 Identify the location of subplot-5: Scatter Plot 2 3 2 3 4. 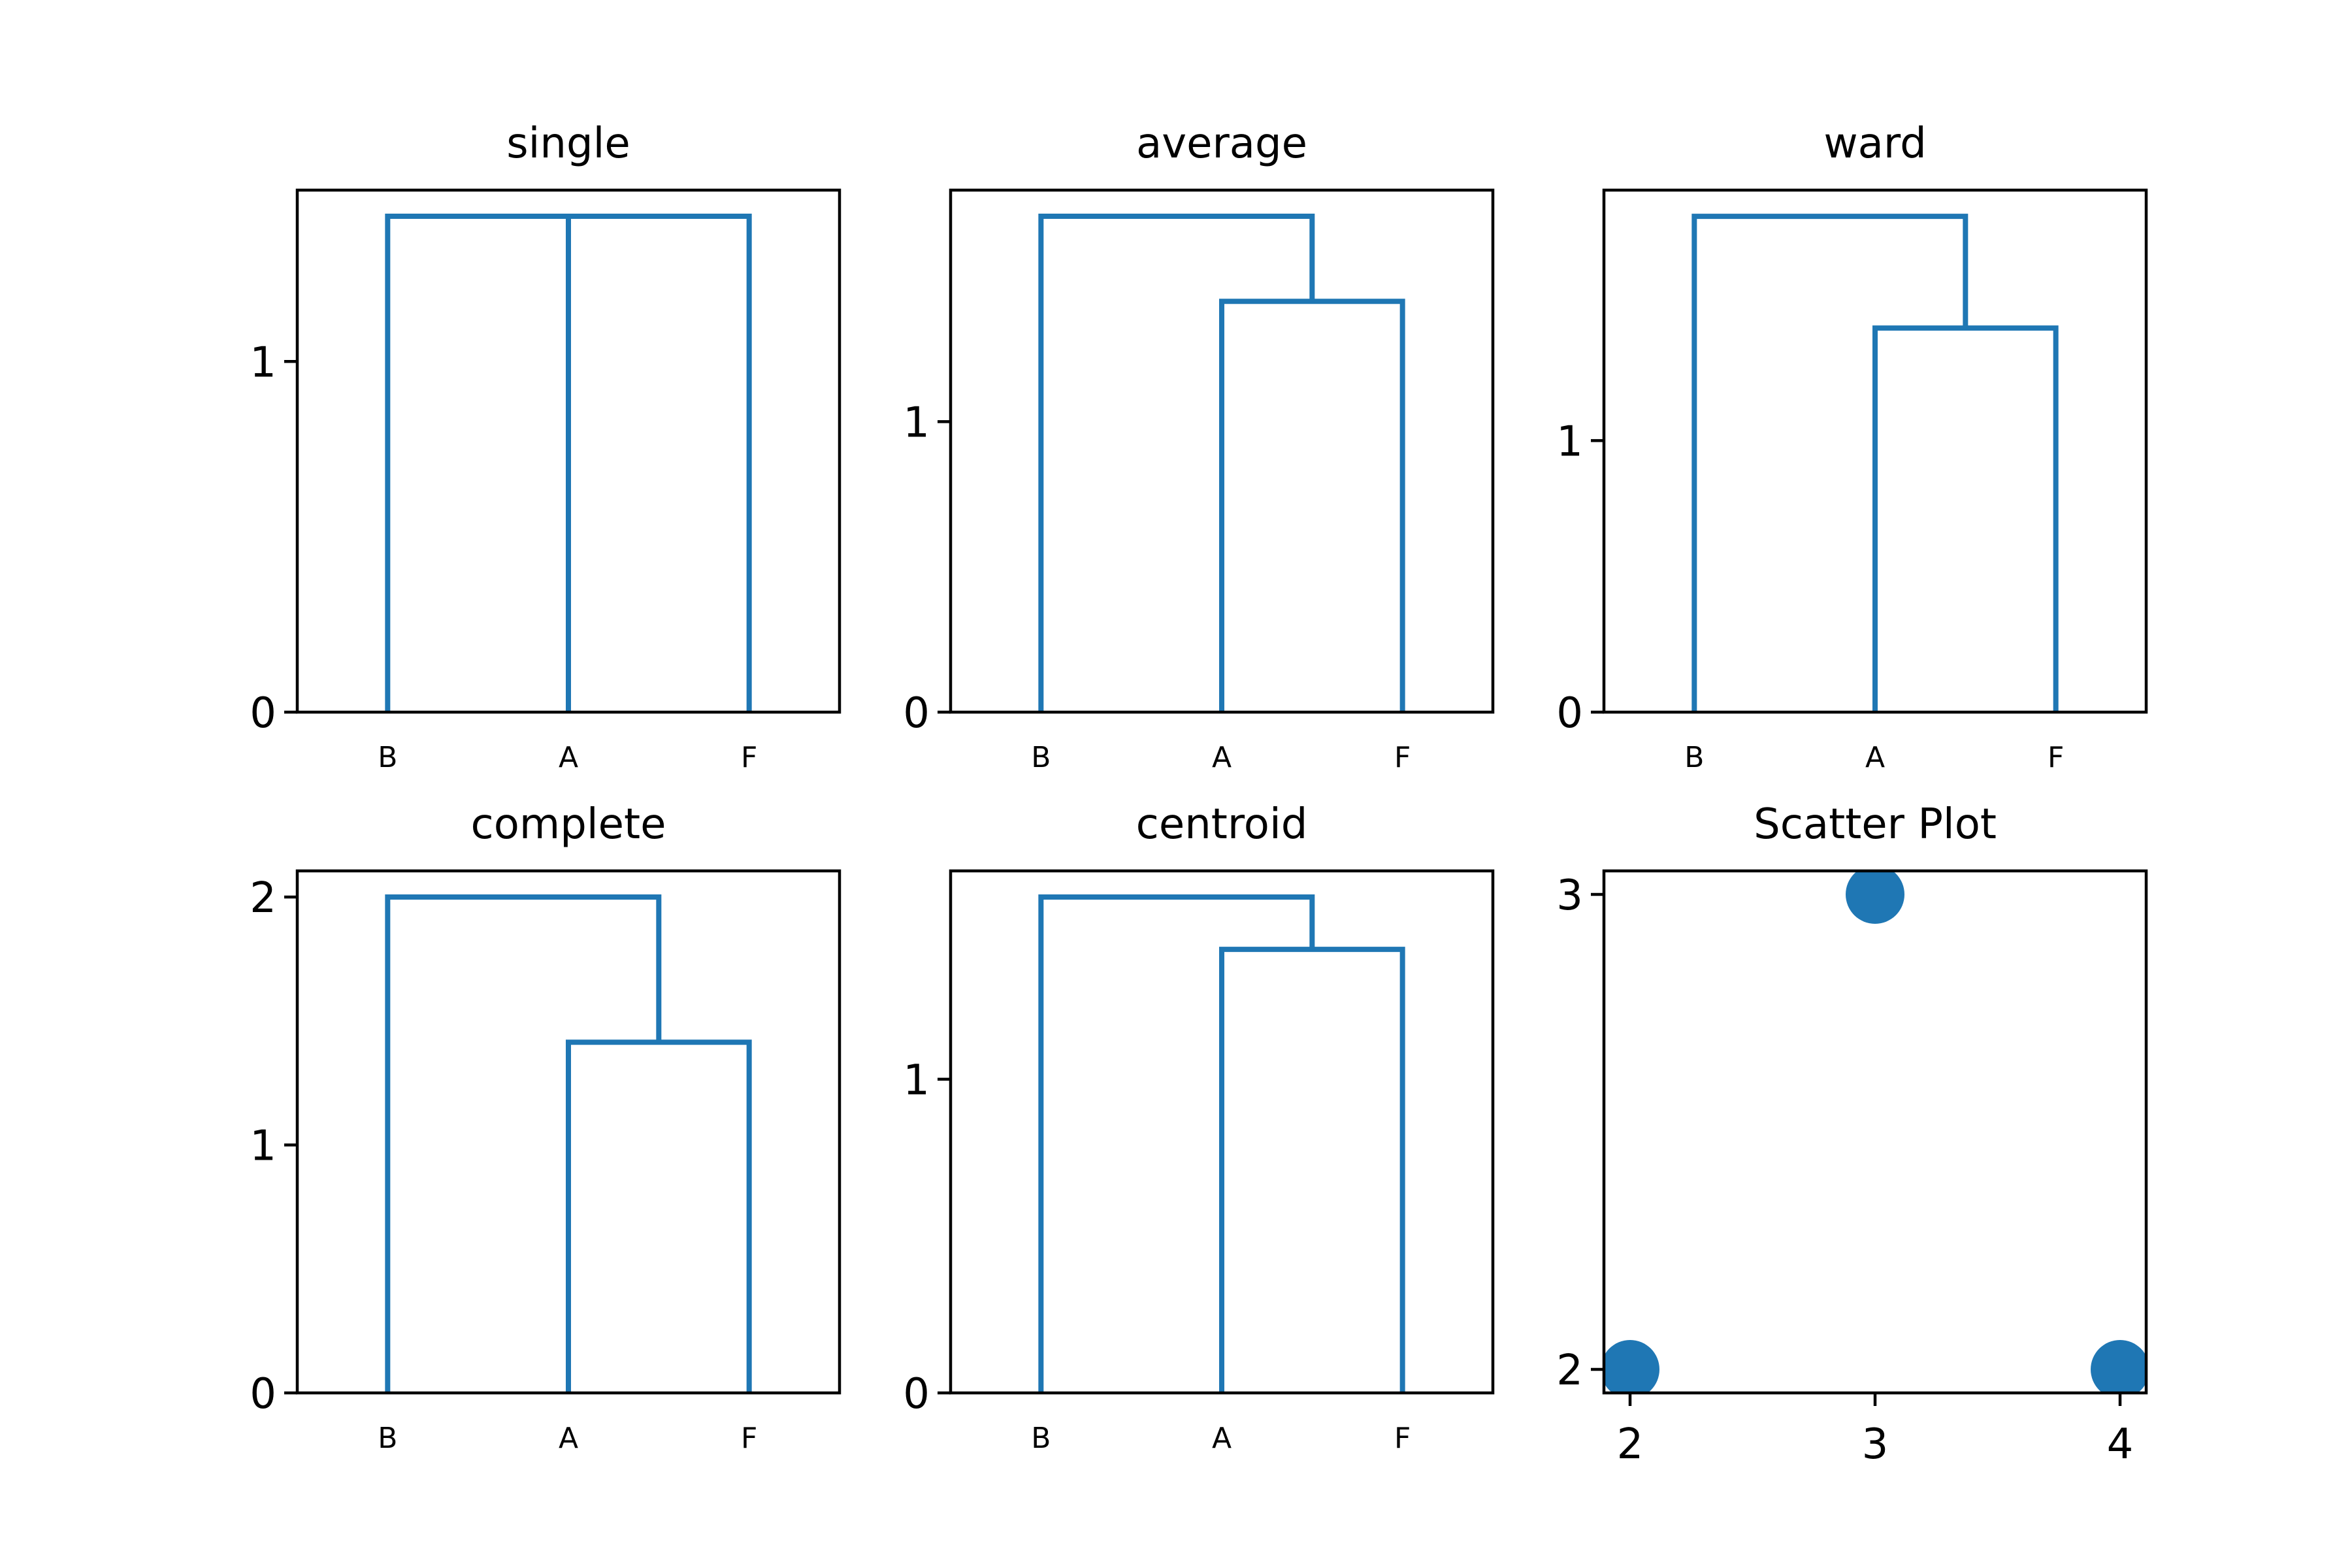
(1852, 1134).